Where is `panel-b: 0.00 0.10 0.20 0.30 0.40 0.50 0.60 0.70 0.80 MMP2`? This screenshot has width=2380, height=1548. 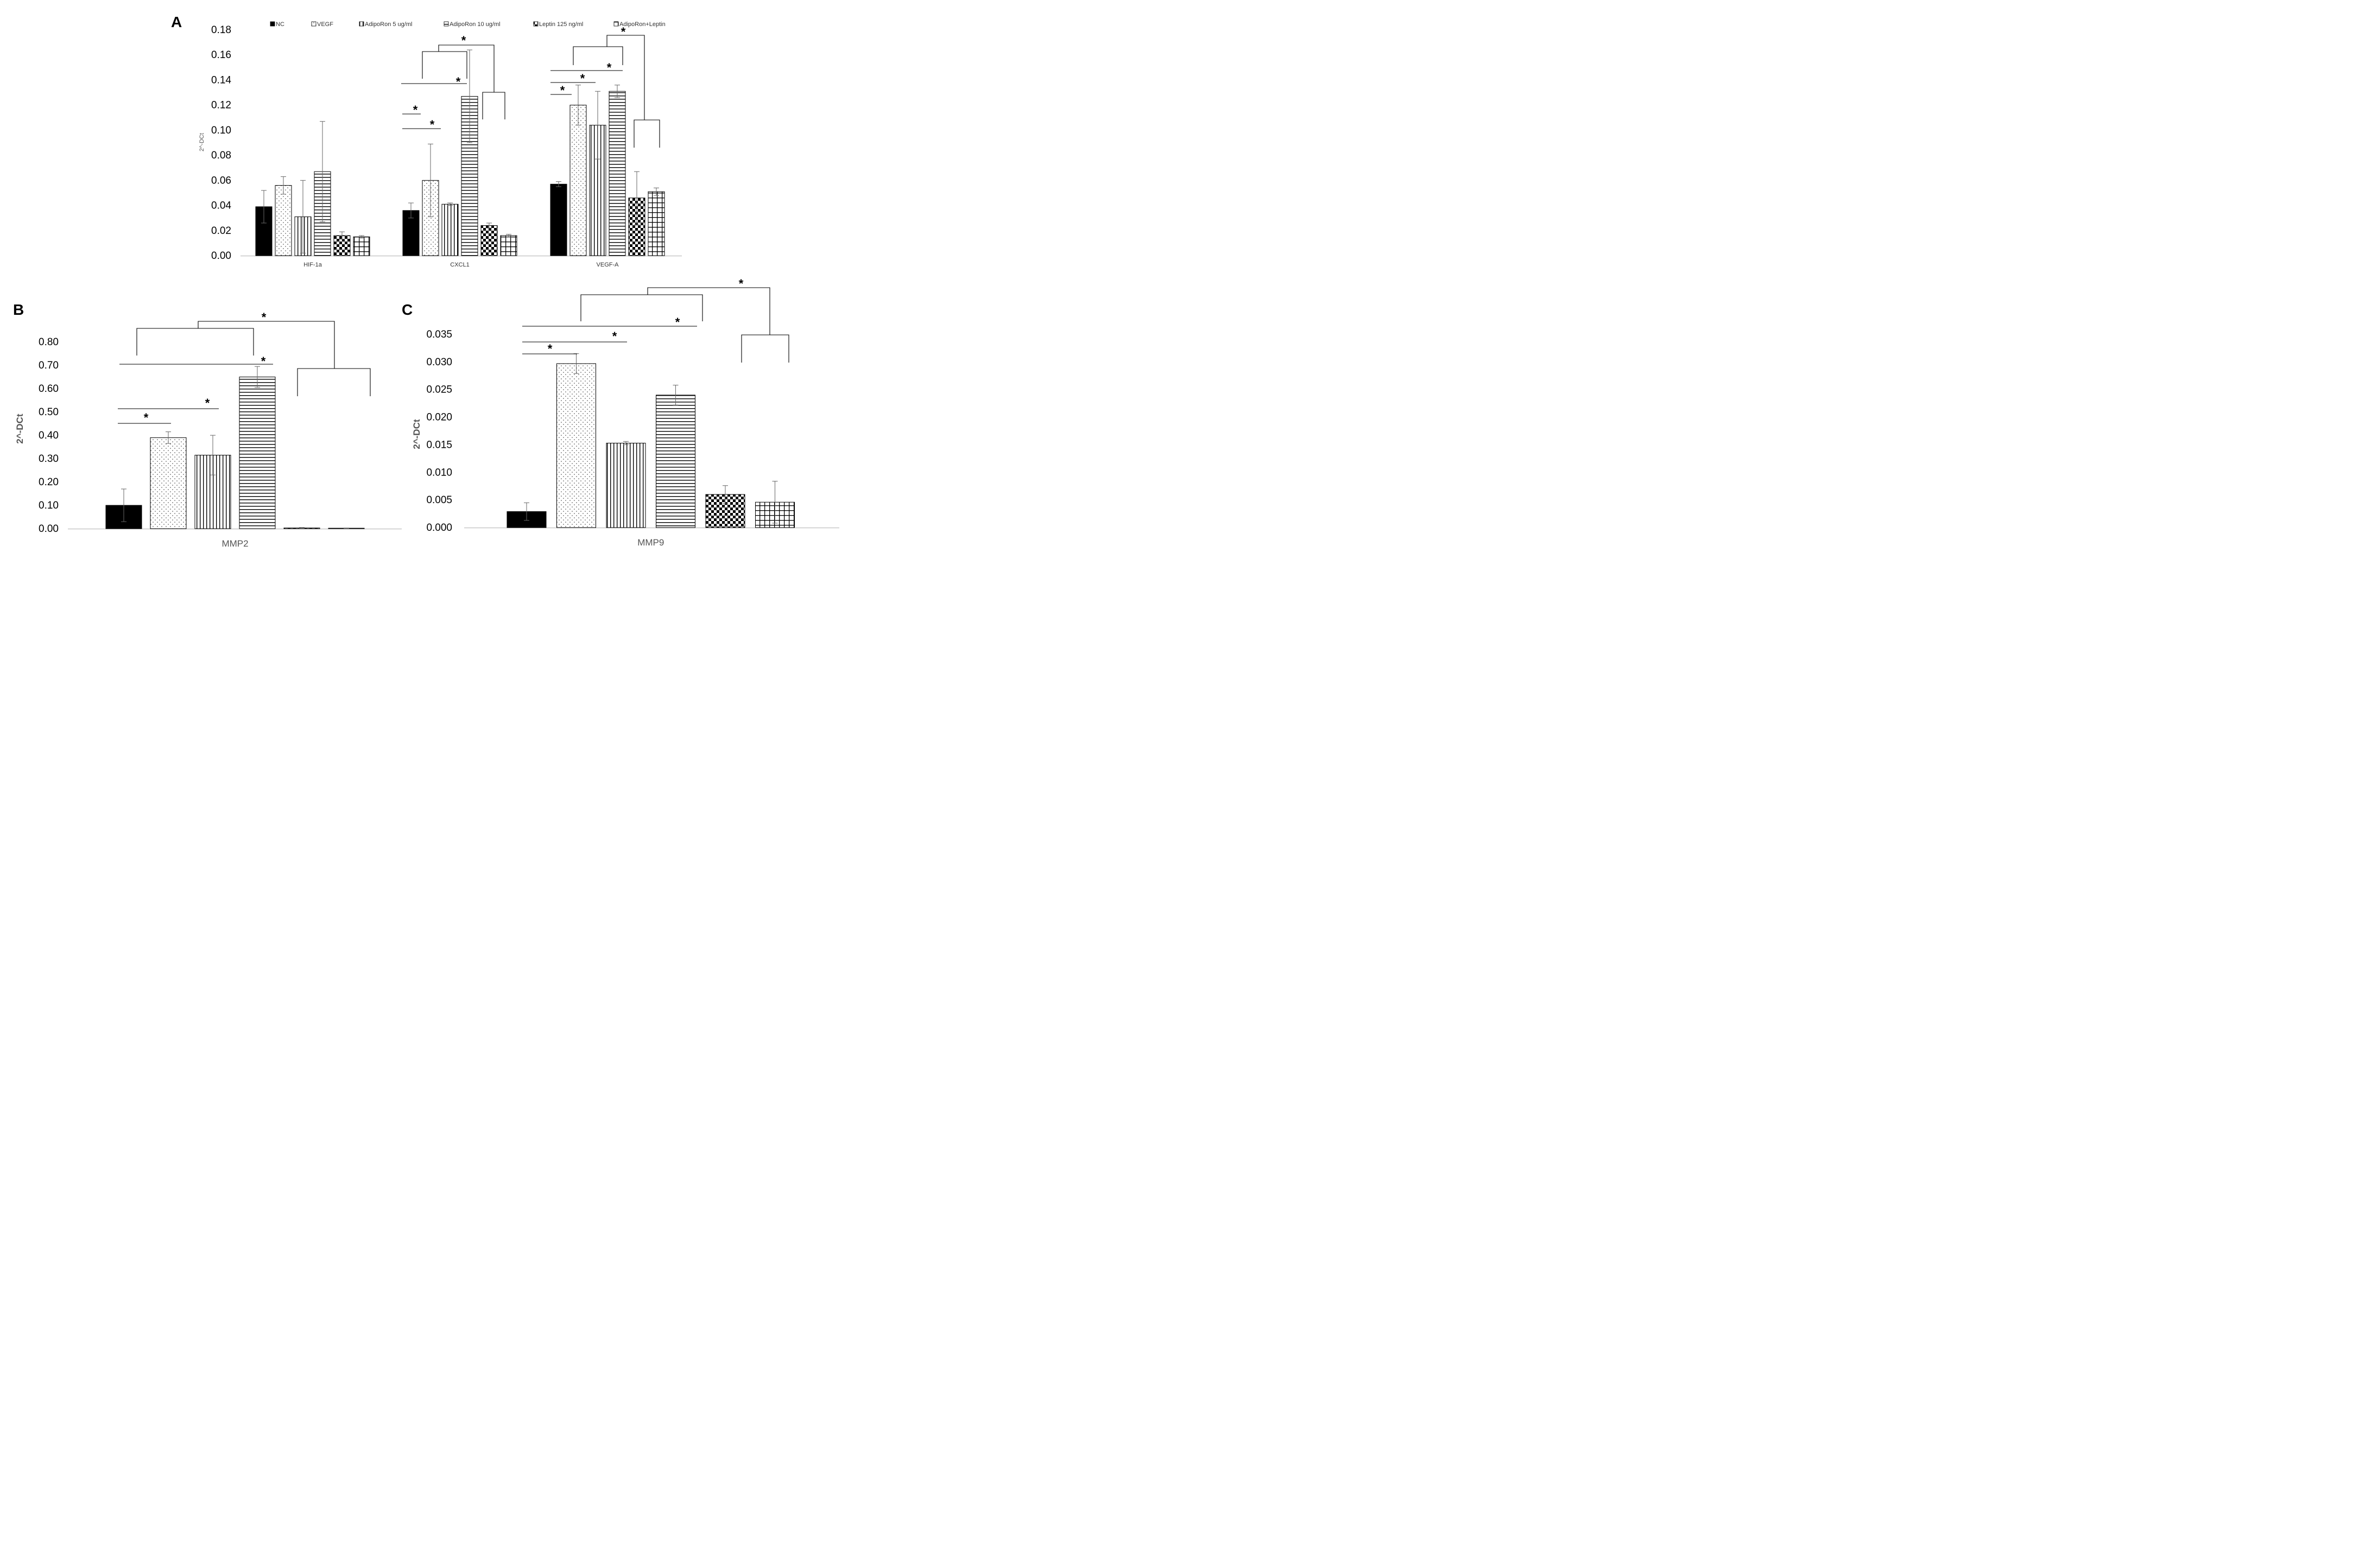 panel-b: 0.00 0.10 0.20 0.30 0.40 0.50 0.60 0.70 0.80 MMP2 is located at coordinates (220, 443).